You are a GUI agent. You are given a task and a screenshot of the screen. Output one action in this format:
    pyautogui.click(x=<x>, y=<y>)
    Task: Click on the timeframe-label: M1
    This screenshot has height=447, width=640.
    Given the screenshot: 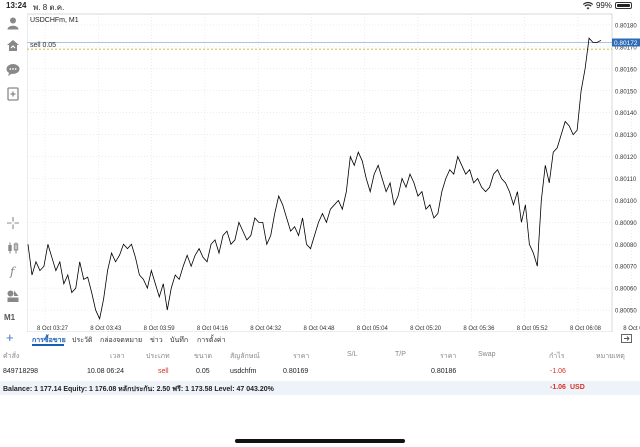 What is the action you would take?
    pyautogui.click(x=10, y=317)
    